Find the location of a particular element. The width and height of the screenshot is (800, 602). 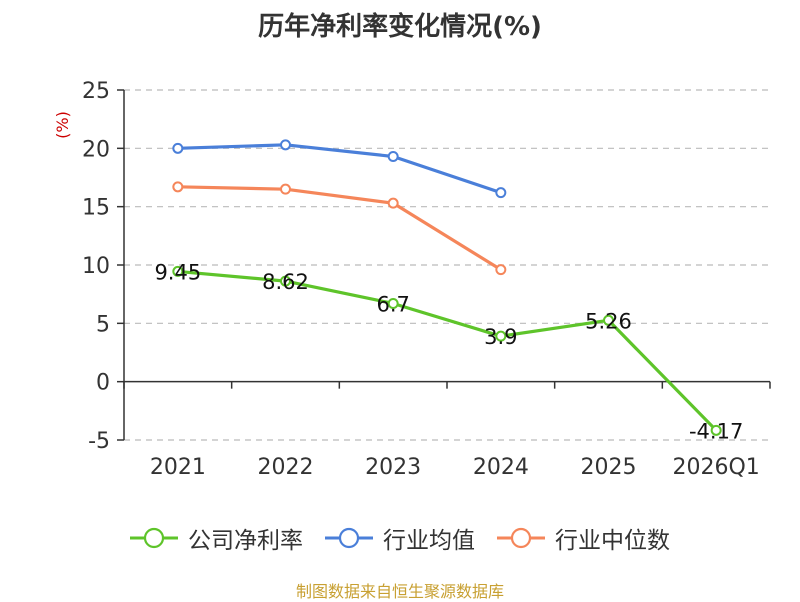

y-tick-label: 25 is located at coordinates (96, 91).